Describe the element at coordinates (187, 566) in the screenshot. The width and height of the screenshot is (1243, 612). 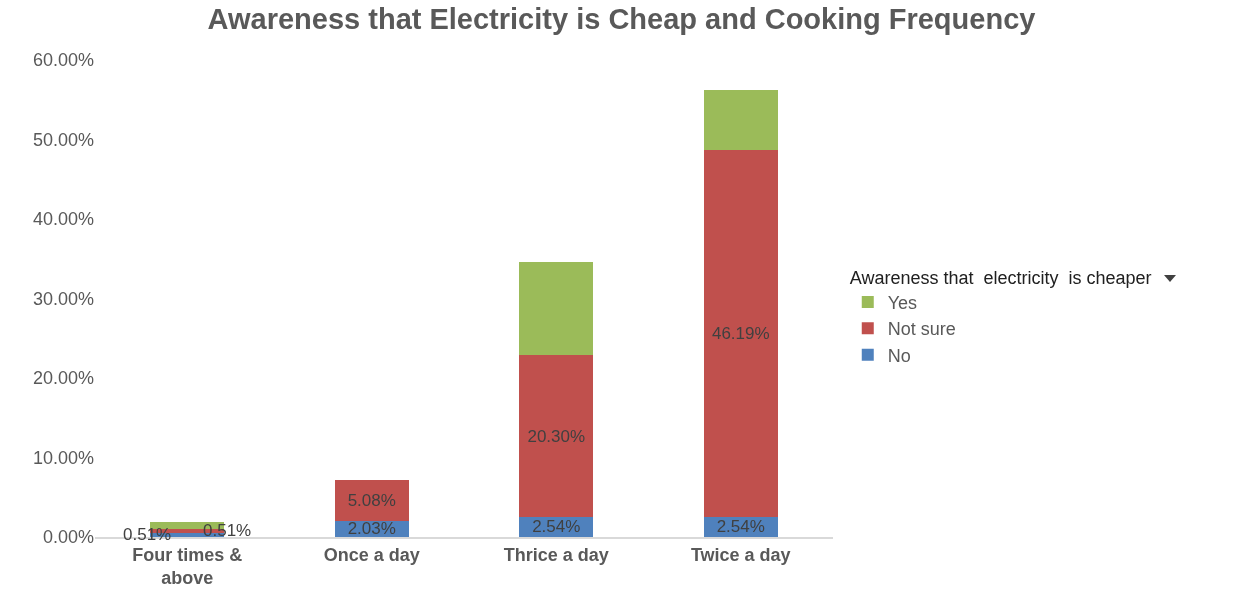
I see `x-tick-label: Four times & above` at that location.